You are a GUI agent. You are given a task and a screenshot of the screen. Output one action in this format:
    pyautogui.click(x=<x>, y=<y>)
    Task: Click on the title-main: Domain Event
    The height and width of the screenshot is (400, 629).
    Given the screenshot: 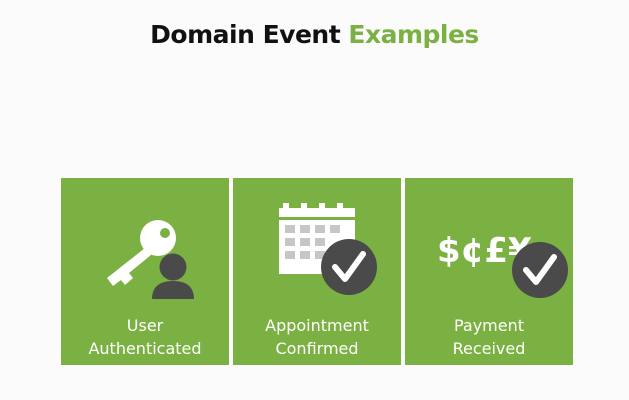 What is the action you would take?
    pyautogui.click(x=245, y=34)
    